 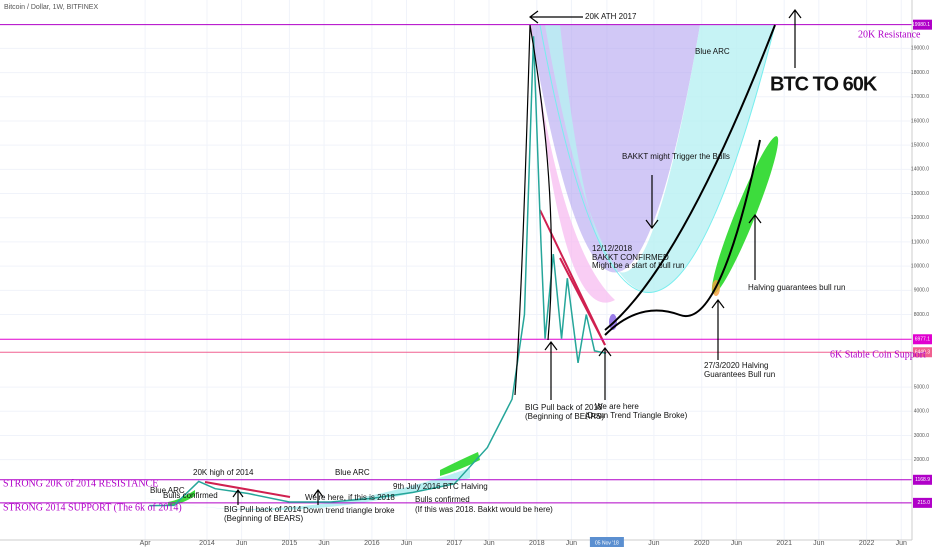 I want to click on level-label: 19980.1, so click(x=921, y=25).